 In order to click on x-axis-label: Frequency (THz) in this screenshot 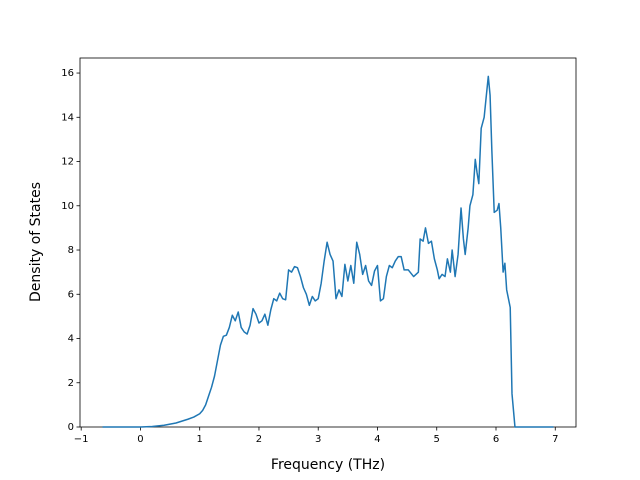, I will do `click(328, 465)`.